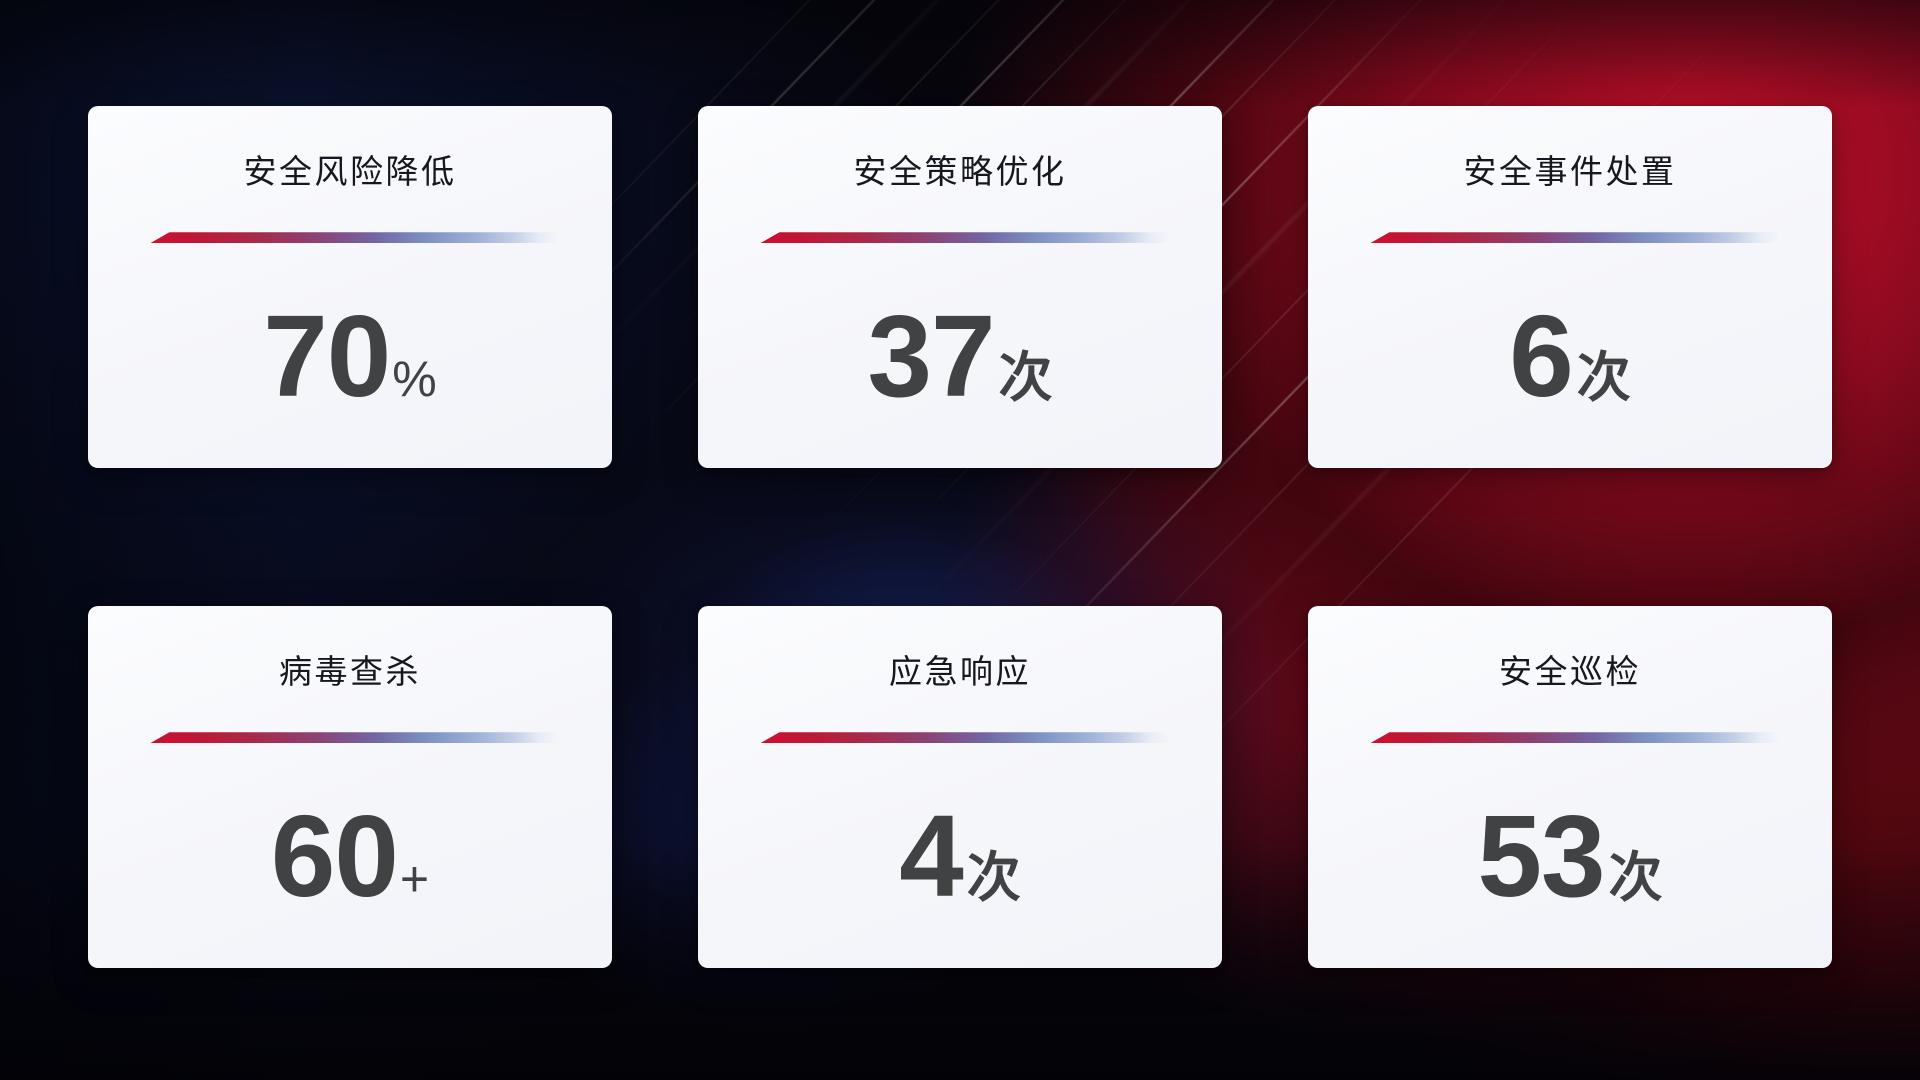  What do you see at coordinates (960, 287) in the screenshot?
I see `metric-card: 安全策略优化 37 次` at bounding box center [960, 287].